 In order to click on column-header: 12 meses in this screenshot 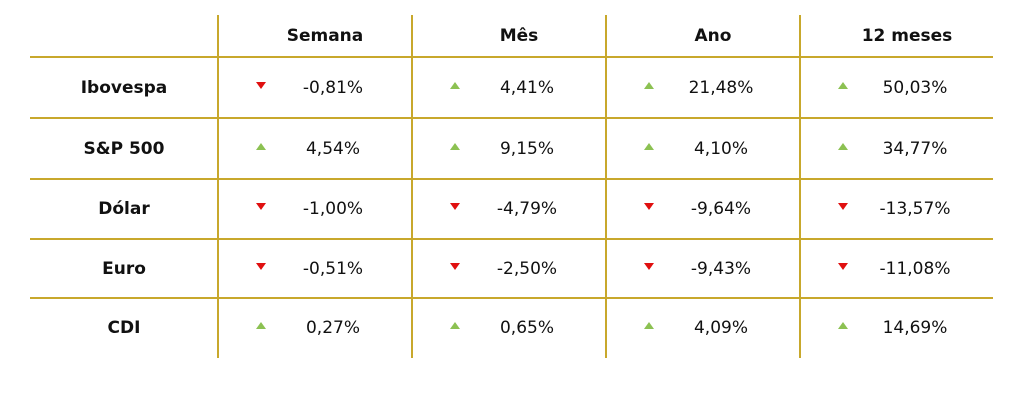, I will do `click(907, 36)`.